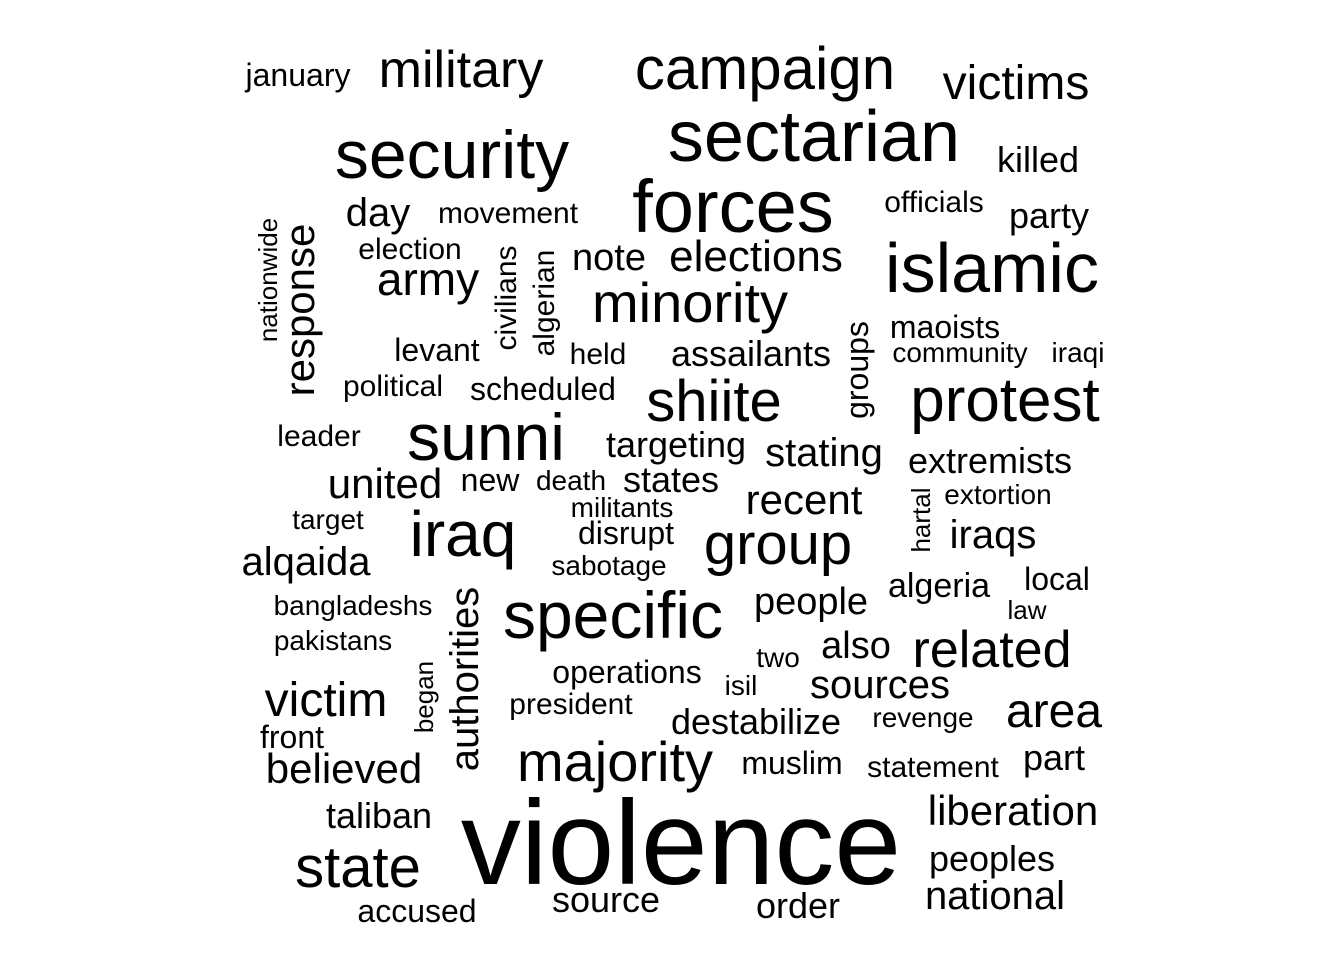  I want to click on word: iraq, so click(463, 534).